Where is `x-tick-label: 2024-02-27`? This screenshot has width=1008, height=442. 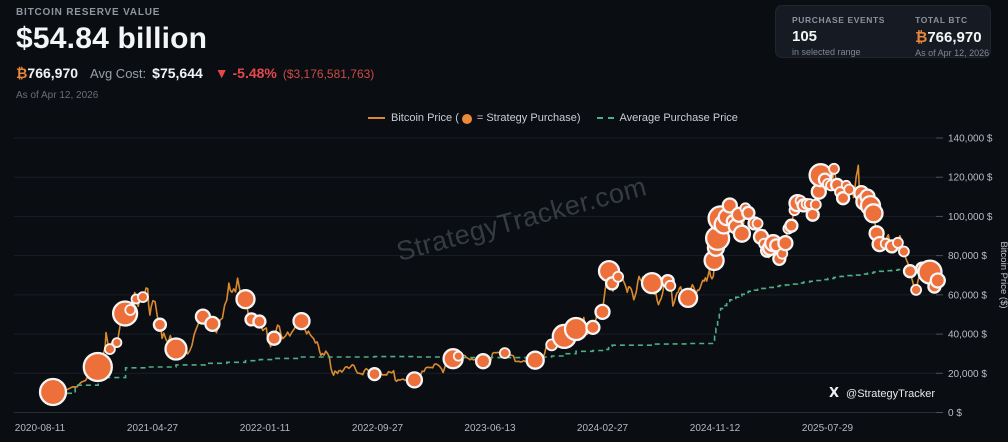
x-tick-label: 2024-02-27 is located at coordinates (603, 428).